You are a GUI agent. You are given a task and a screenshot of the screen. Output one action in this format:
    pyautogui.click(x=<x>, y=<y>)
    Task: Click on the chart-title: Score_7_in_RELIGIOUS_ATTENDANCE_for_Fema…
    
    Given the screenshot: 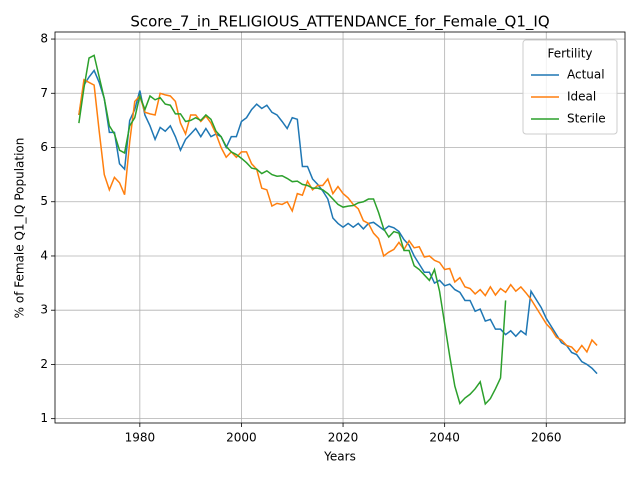 What is the action you would take?
    pyautogui.click(x=339, y=22)
    